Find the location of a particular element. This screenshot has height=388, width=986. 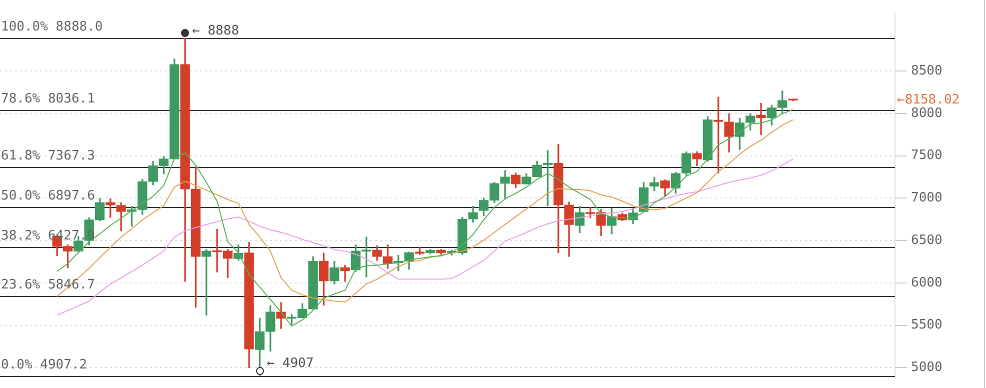

y-tick-label: 6000 is located at coordinates (926, 282).